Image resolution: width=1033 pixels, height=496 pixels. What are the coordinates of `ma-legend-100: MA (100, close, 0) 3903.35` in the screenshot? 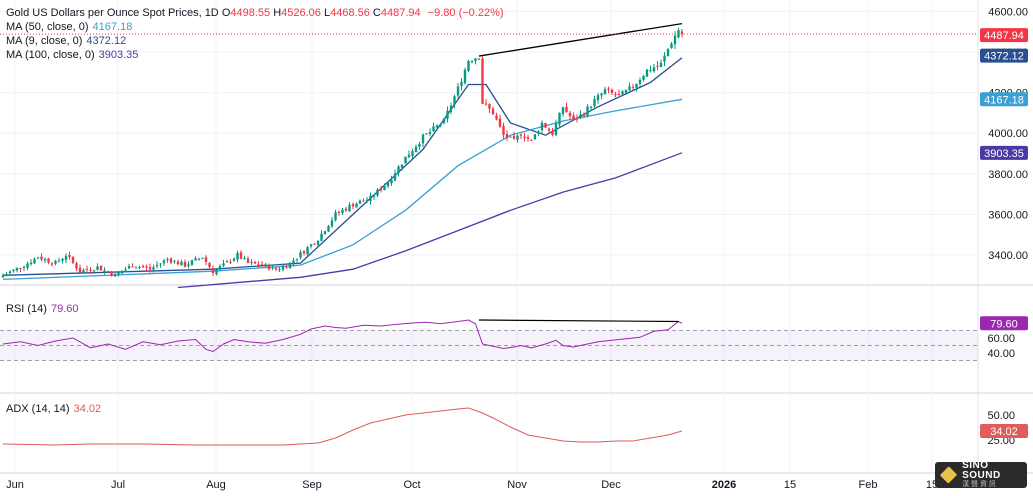 It's located at (72, 55).